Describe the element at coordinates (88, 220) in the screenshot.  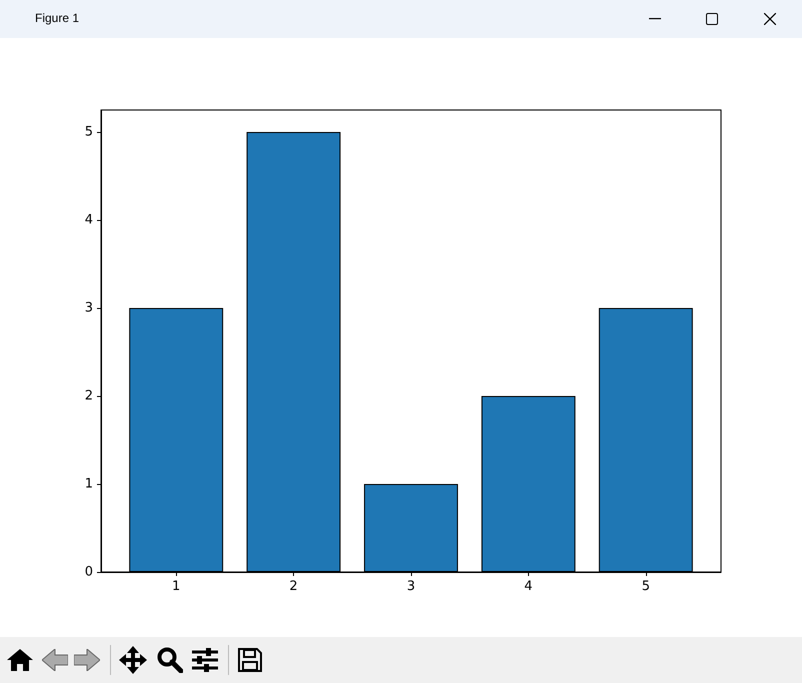
I see `y-tick-label: 4` at that location.